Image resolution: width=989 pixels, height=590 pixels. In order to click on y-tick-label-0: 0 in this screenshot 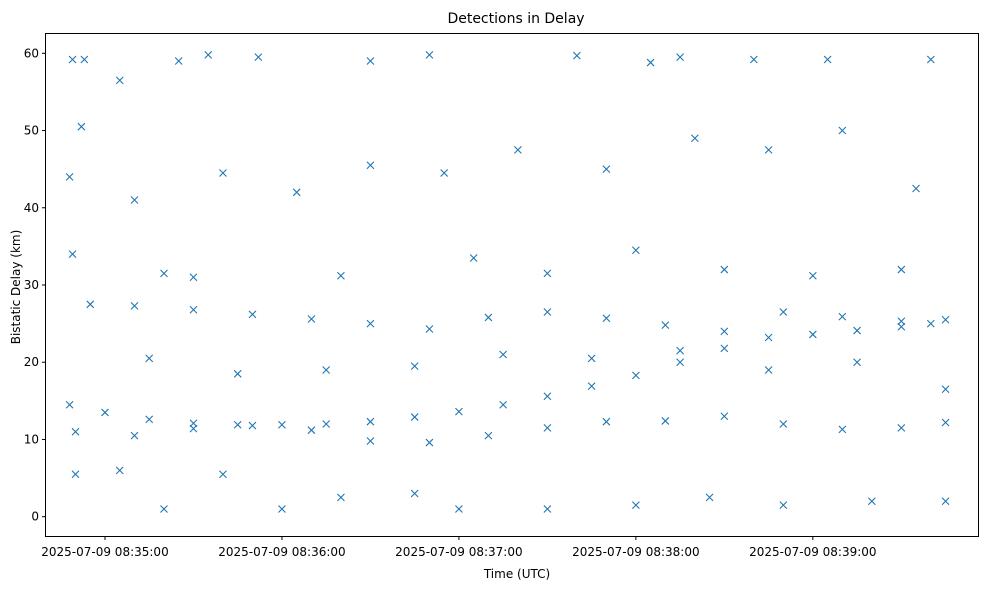, I will do `click(35, 517)`.